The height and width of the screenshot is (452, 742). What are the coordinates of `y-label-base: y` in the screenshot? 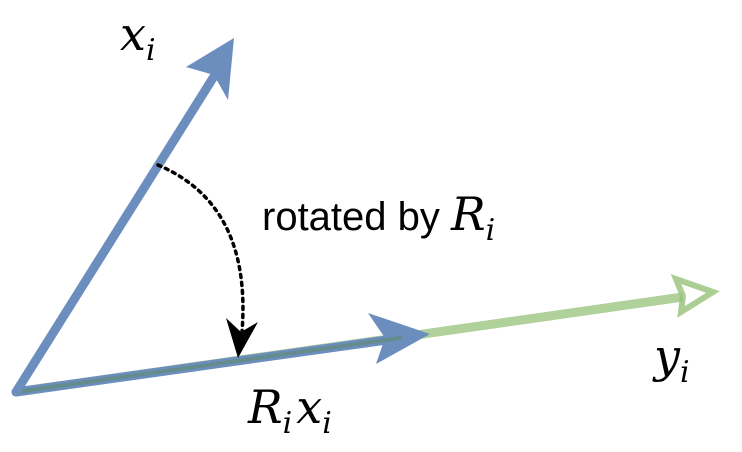 It's located at (666, 356).